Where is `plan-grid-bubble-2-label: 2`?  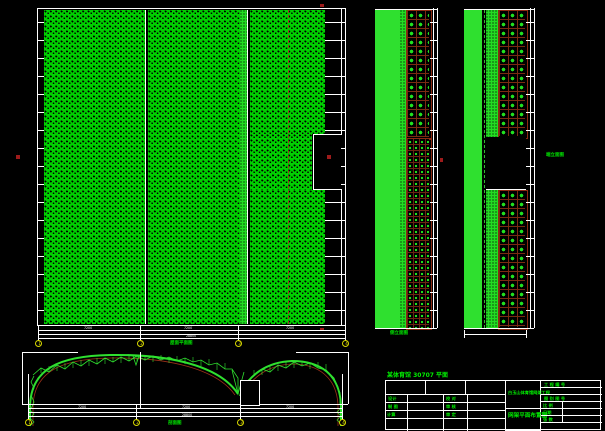
plan-grid-bubble-2-label: 2 is located at coordinates (141, 343).